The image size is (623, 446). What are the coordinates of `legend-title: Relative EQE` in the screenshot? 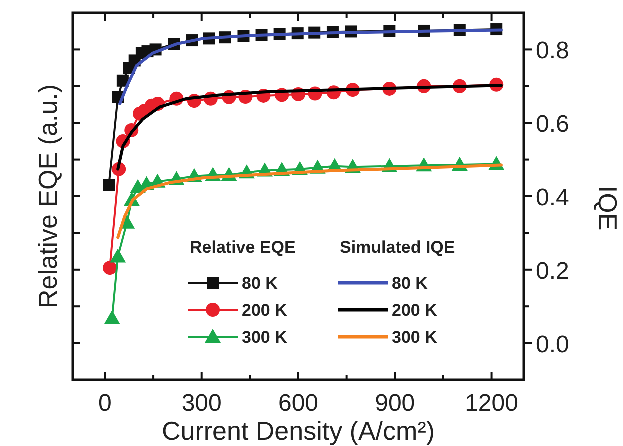 It's located at (243, 247).